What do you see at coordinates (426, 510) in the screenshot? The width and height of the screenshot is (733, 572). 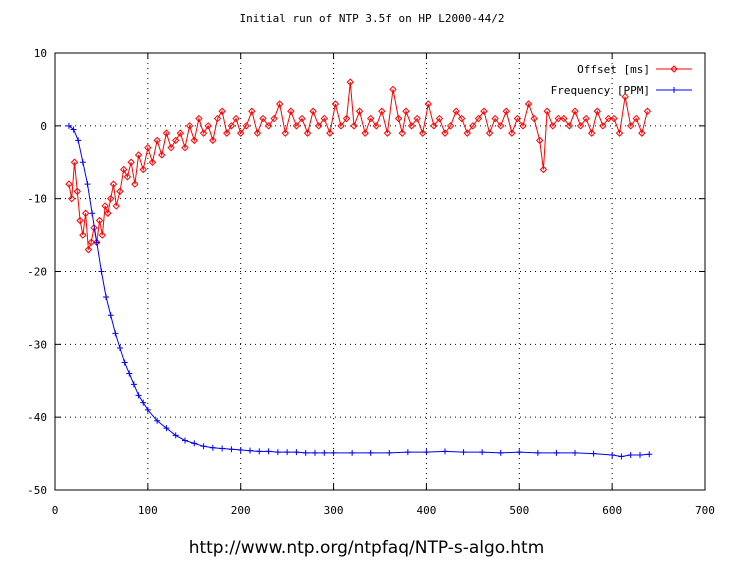 I see `x-tick-label: 400` at bounding box center [426, 510].